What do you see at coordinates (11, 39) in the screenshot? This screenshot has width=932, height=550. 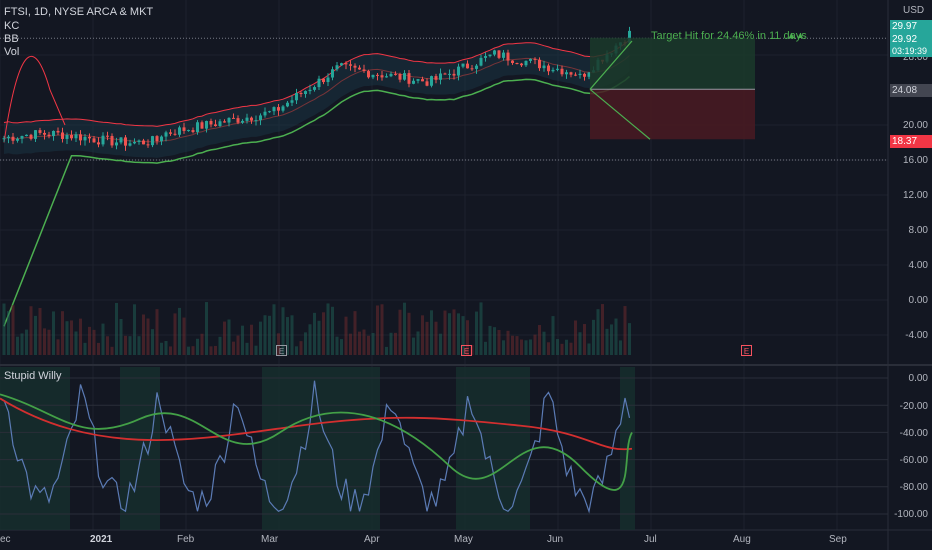 I see `bb-legend: BB` at bounding box center [11, 39].